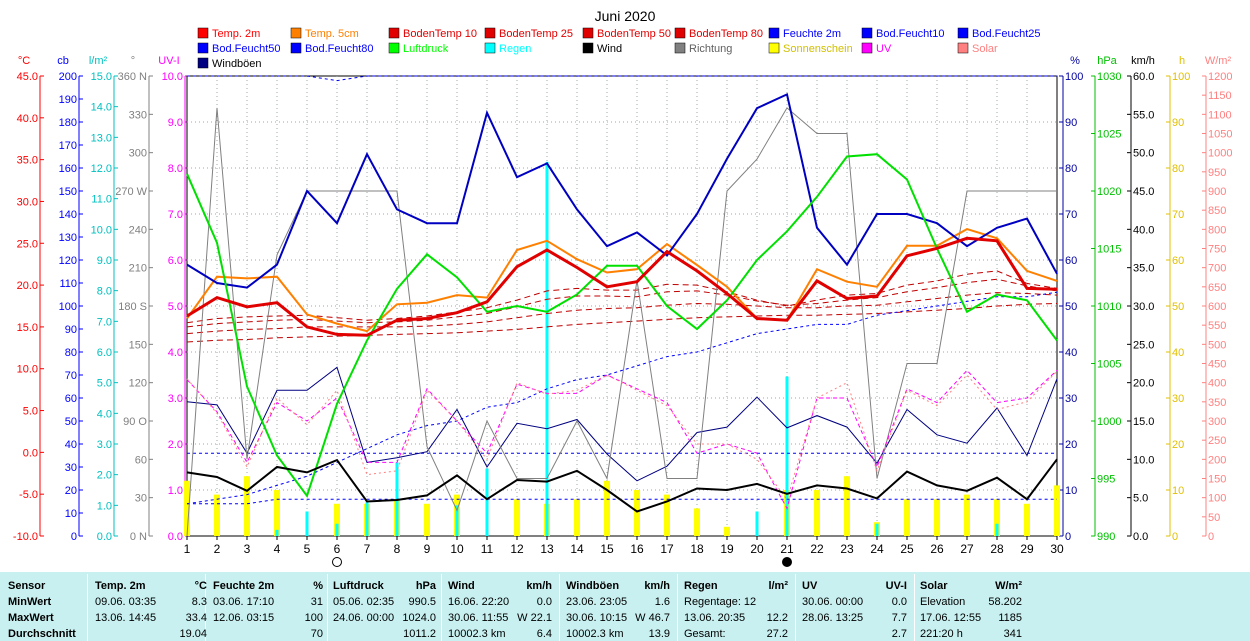  I want to click on axis-tick-label-uv: 6.0, so click(175, 261).